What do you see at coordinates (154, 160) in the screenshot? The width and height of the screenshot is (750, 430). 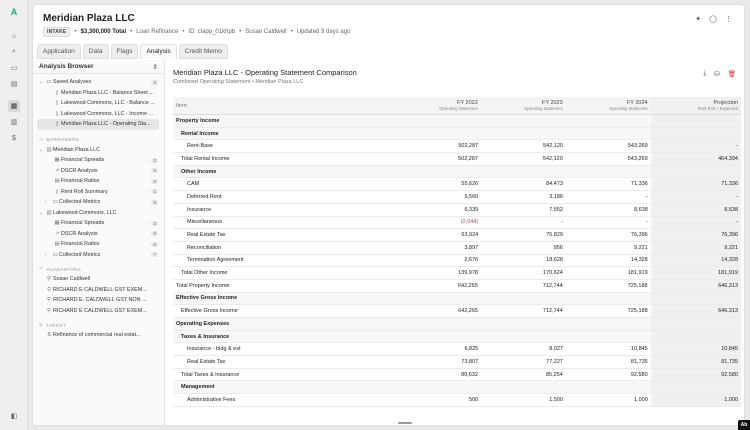 I see `count-badge: 3` at bounding box center [154, 160].